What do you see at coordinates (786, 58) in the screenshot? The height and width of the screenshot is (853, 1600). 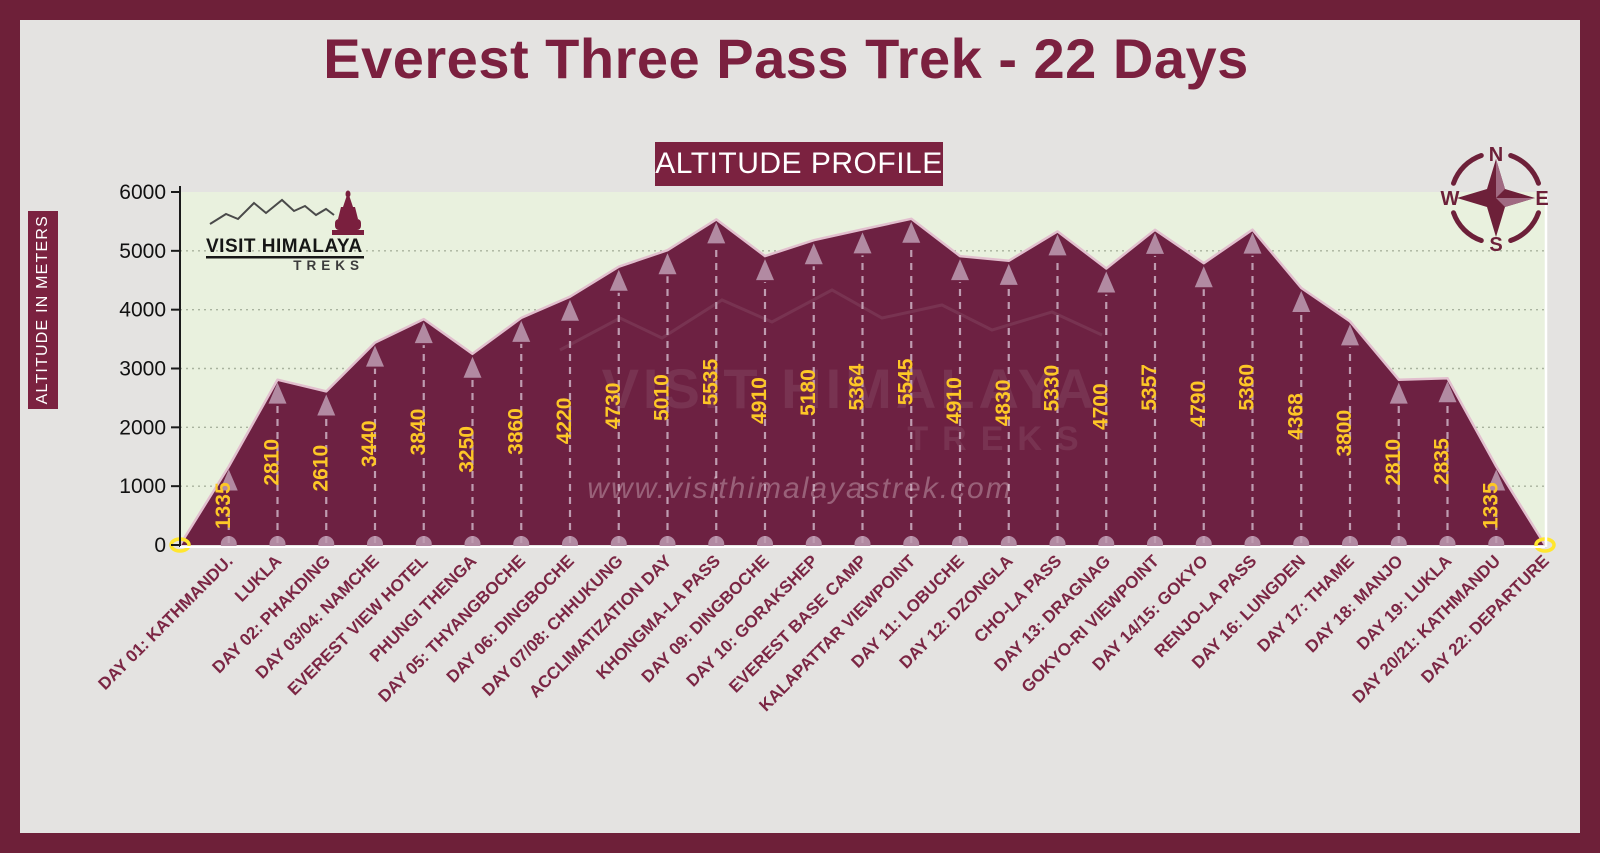 I see `page-title: Everest Three Pass Trek - 22 Days` at bounding box center [786, 58].